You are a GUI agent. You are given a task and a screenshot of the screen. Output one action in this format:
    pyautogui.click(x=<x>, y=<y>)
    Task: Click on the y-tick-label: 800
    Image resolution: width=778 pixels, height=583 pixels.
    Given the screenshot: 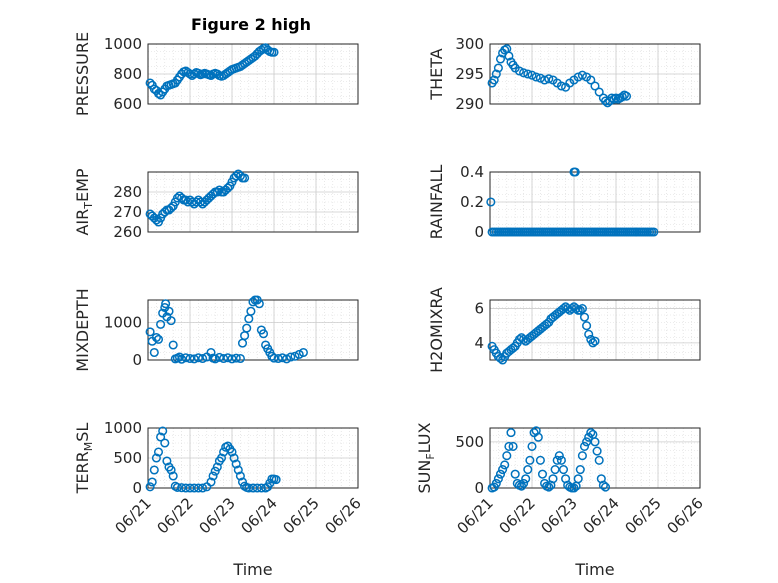 What is the action you would take?
    pyautogui.click(x=127, y=74)
    